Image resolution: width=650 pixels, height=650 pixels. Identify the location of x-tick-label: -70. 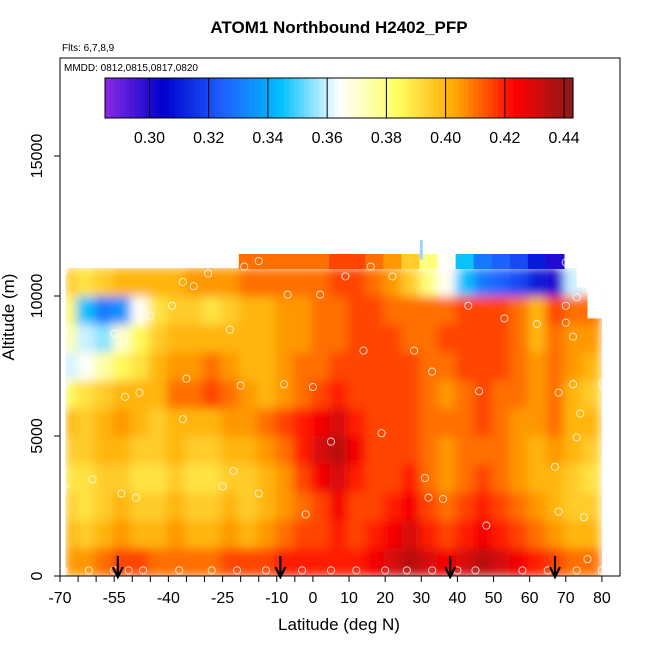
(59, 598).